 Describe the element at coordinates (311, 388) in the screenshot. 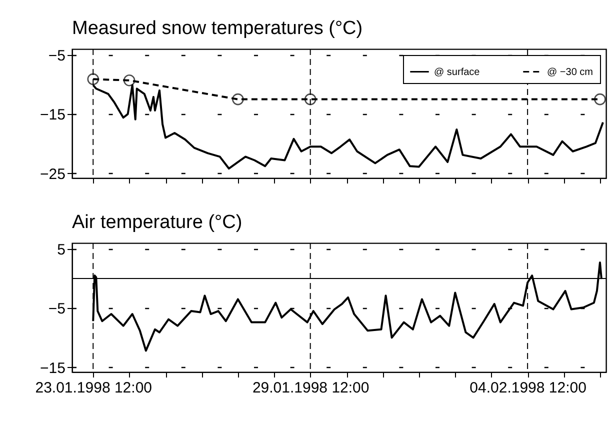

I see `x-tick-label: 29.01.1998 12:00` at that location.